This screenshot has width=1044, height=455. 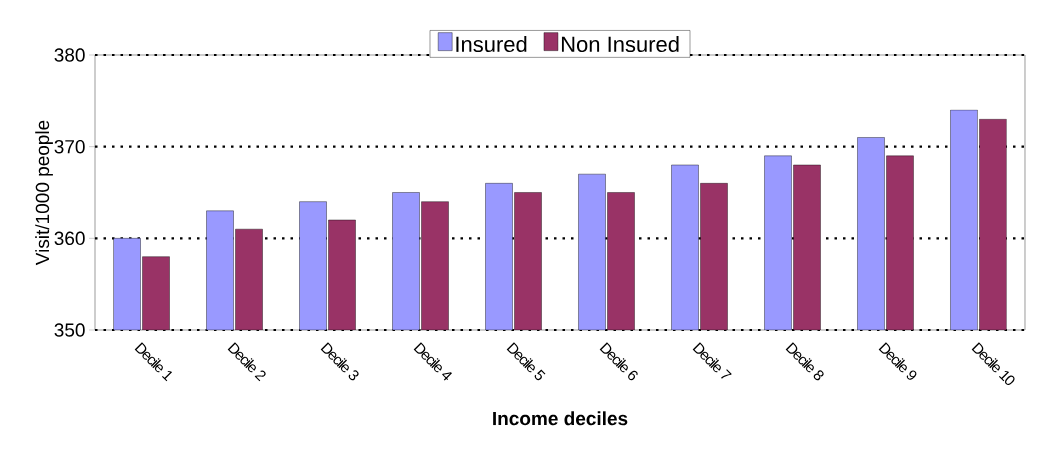 What do you see at coordinates (491, 44) in the screenshot?
I see `legend-label: Insured` at bounding box center [491, 44].